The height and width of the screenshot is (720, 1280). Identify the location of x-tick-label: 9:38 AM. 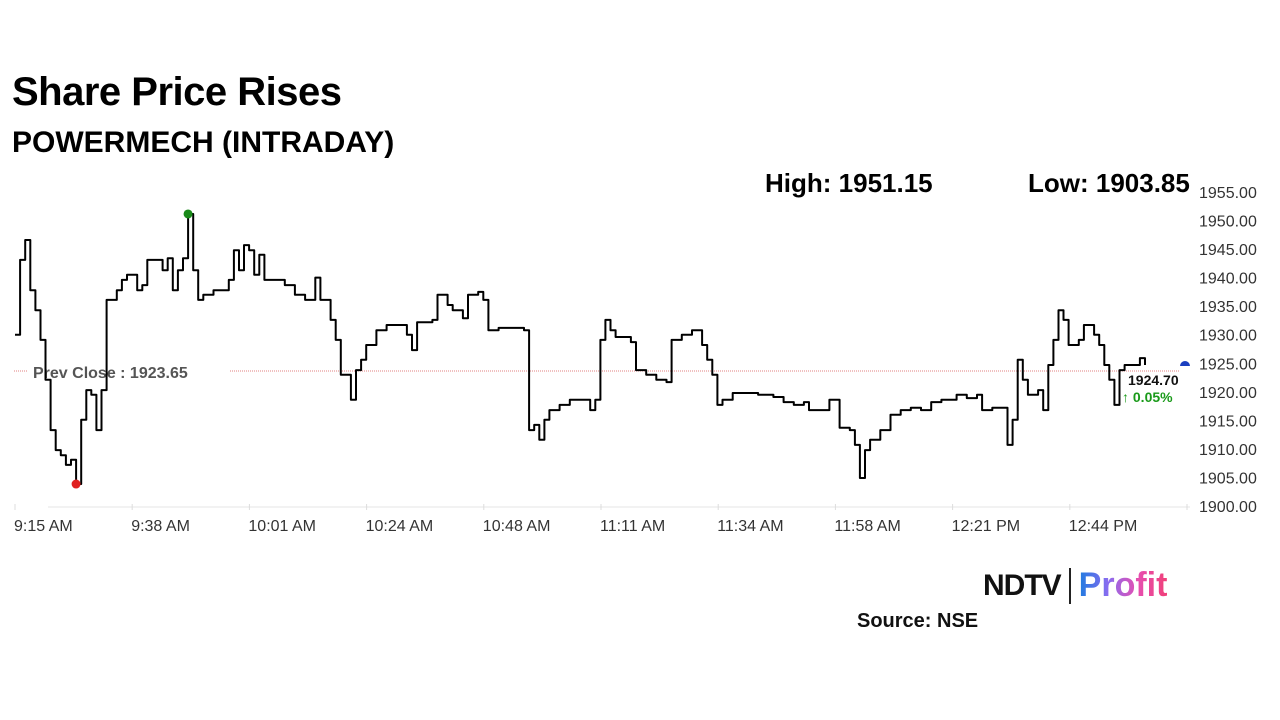
(160, 526).